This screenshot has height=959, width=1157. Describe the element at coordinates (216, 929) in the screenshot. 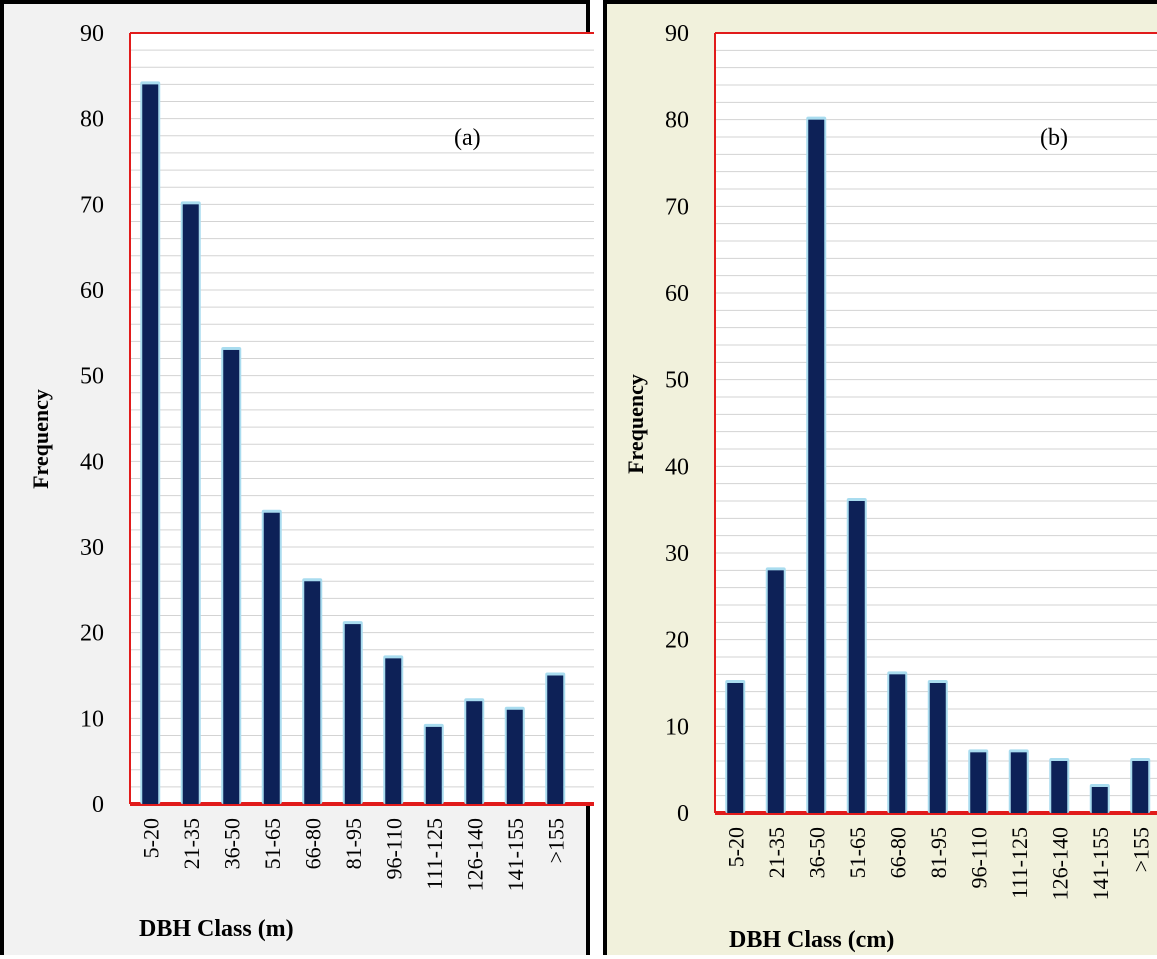

I see `chart-a-x-axis-label: DBH Class (m)` at that location.